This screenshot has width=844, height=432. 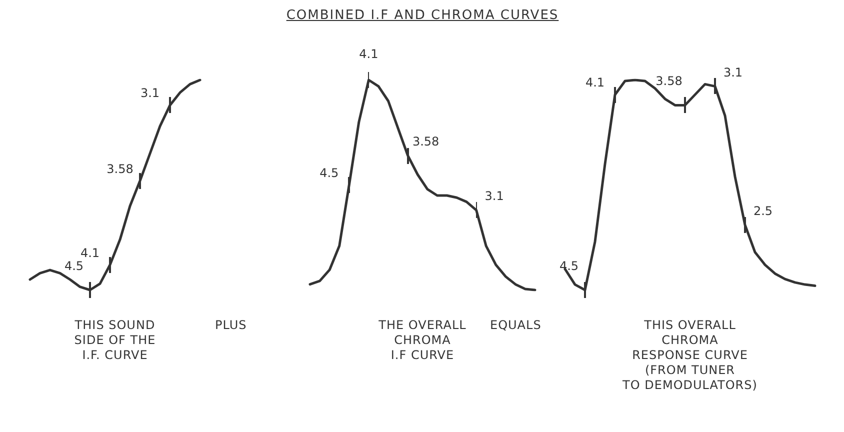 I want to click on x-axis-title: THIS OVERALL CHROMA RESPONSE CURVE (FROM TUNER TO DEMODULATORS), so click(x=690, y=355).